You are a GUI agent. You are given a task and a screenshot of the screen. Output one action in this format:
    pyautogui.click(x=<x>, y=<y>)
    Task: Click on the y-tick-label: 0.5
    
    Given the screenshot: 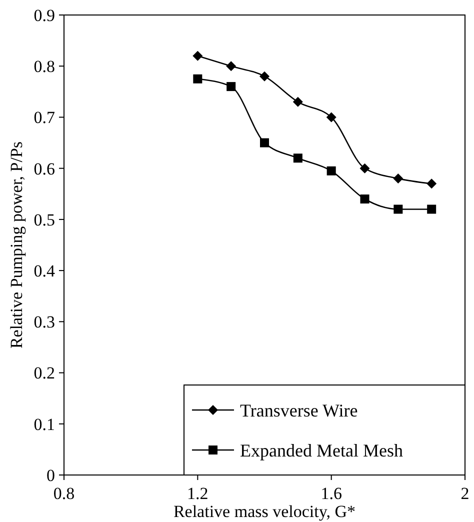 What is the action you would take?
    pyautogui.click(x=44, y=220)
    